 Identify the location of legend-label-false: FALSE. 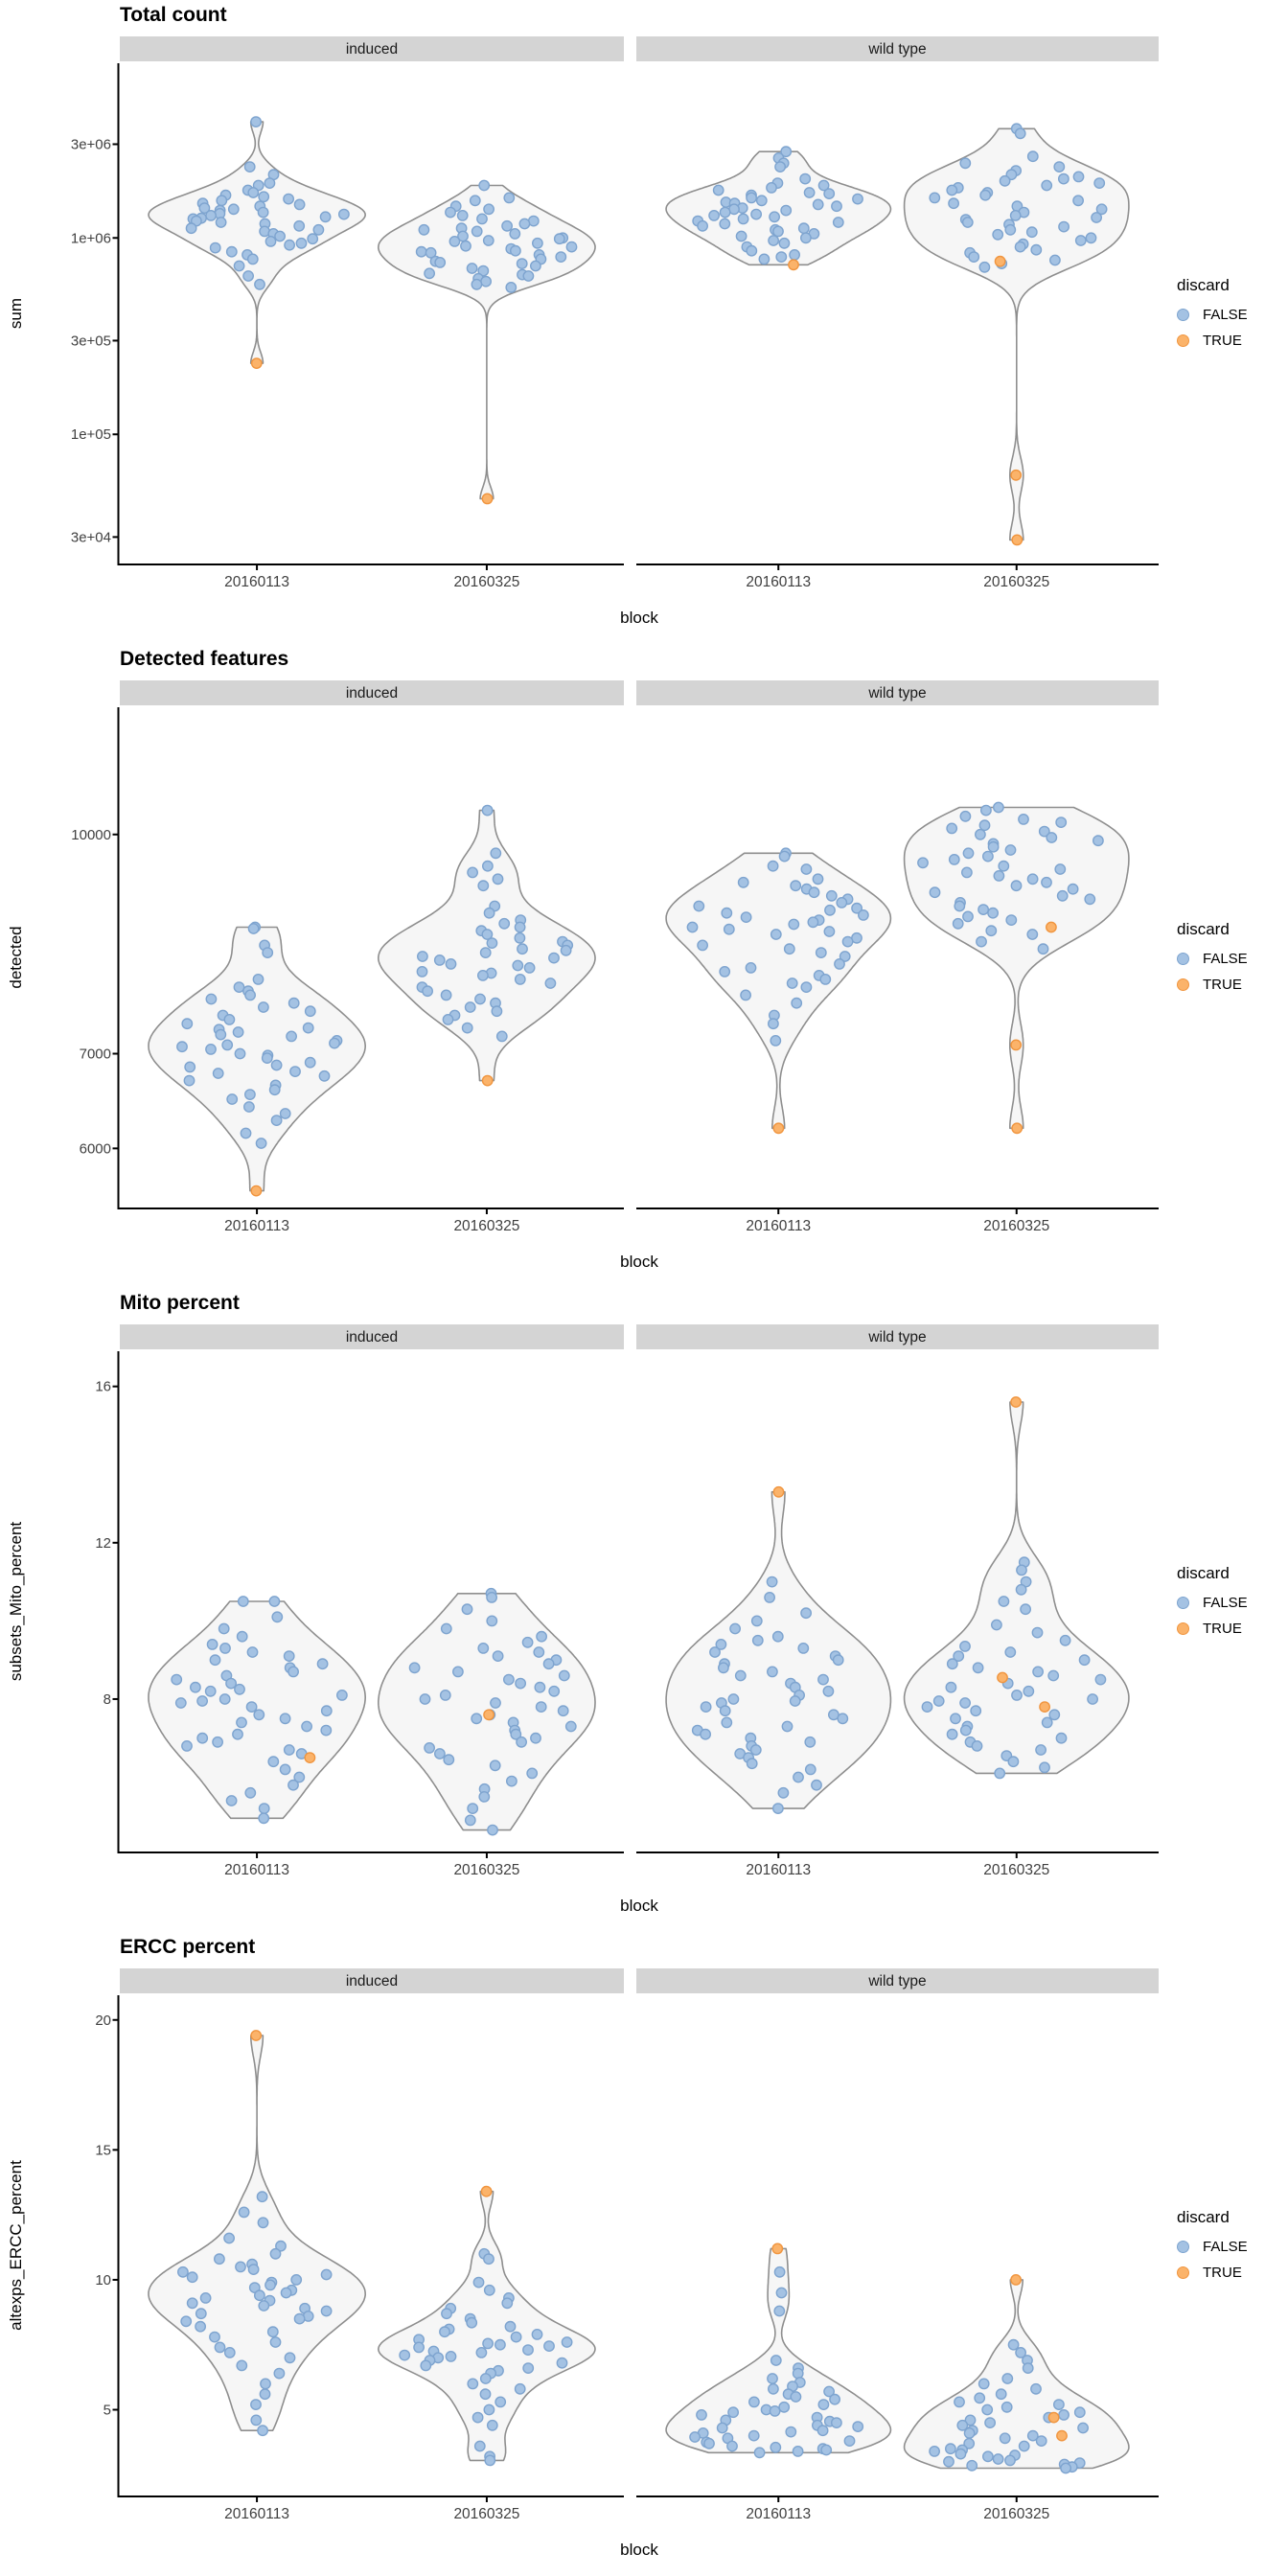
(1225, 315).